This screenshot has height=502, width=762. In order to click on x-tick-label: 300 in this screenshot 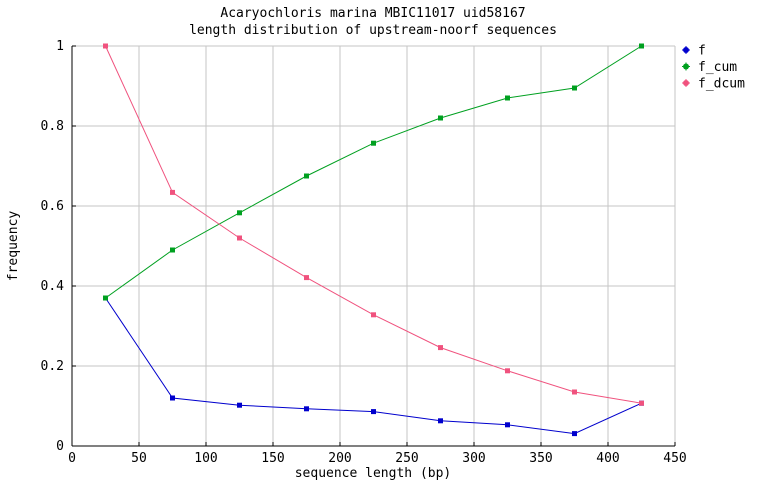, I will do `click(473, 458)`.